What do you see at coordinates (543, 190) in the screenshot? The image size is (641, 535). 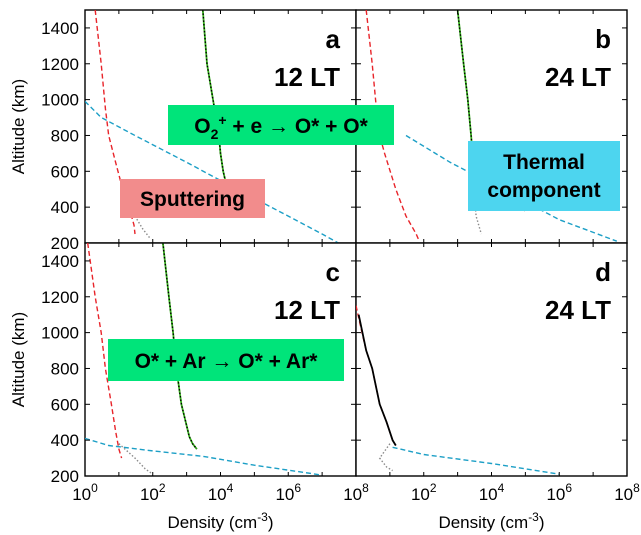 I see `annotation-text: component` at bounding box center [543, 190].